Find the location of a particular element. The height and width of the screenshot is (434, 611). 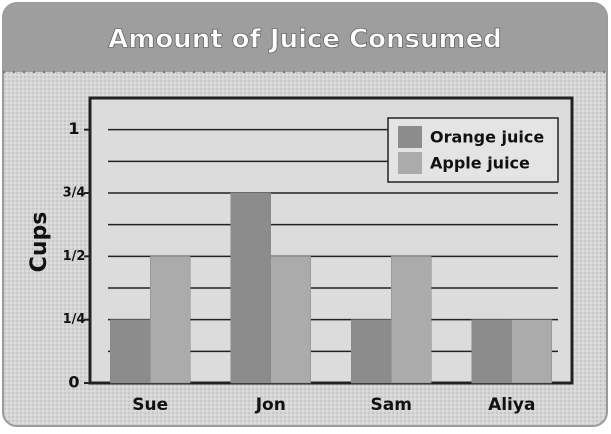

legend-label: Apple juice is located at coordinates (480, 163).